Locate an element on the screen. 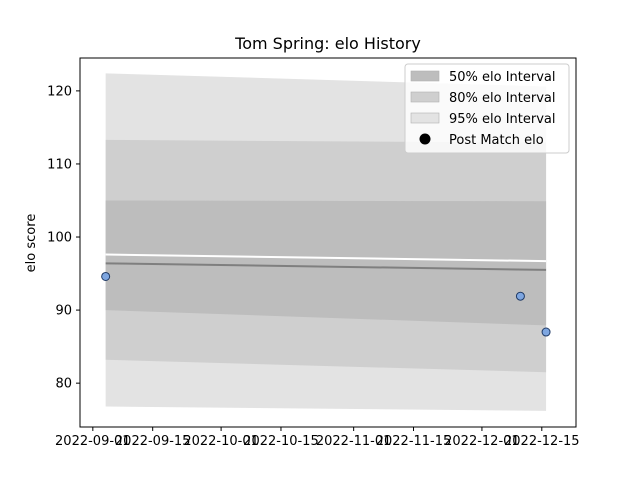 This screenshot has width=640, height=480. x-tick-label: 2022-11-01 is located at coordinates (354, 441).